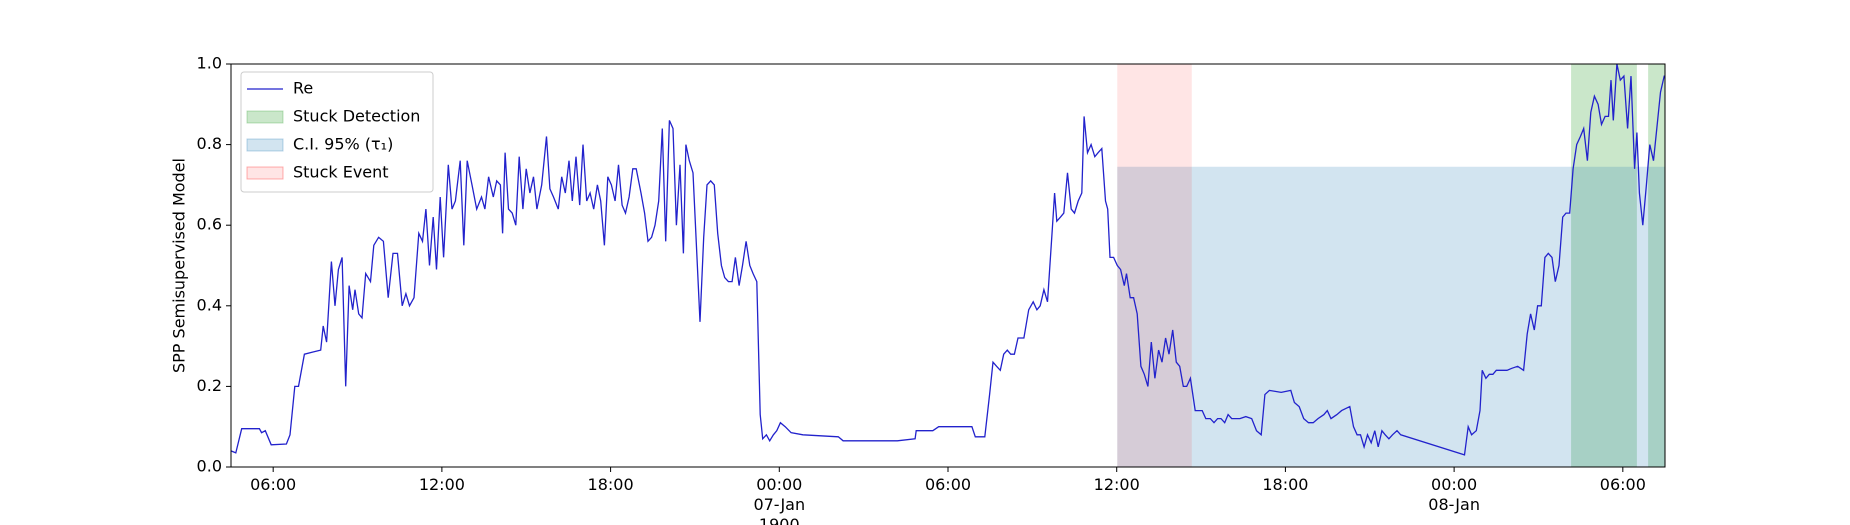 This screenshot has height=525, width=1850. What do you see at coordinates (209, 143) in the screenshot?
I see `y-tick-label: 0.8` at bounding box center [209, 143].